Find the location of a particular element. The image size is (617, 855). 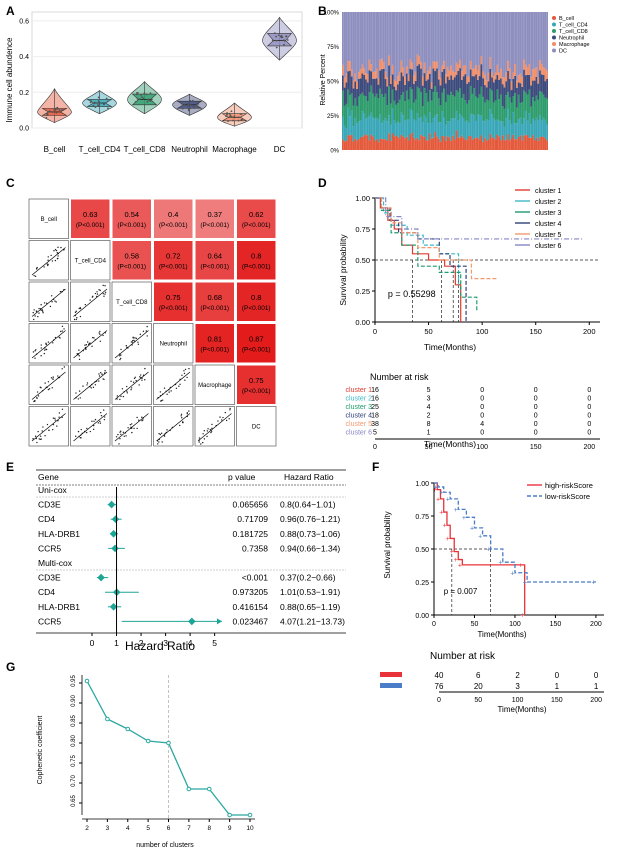

fit-line is located at coordinates (48, 344).